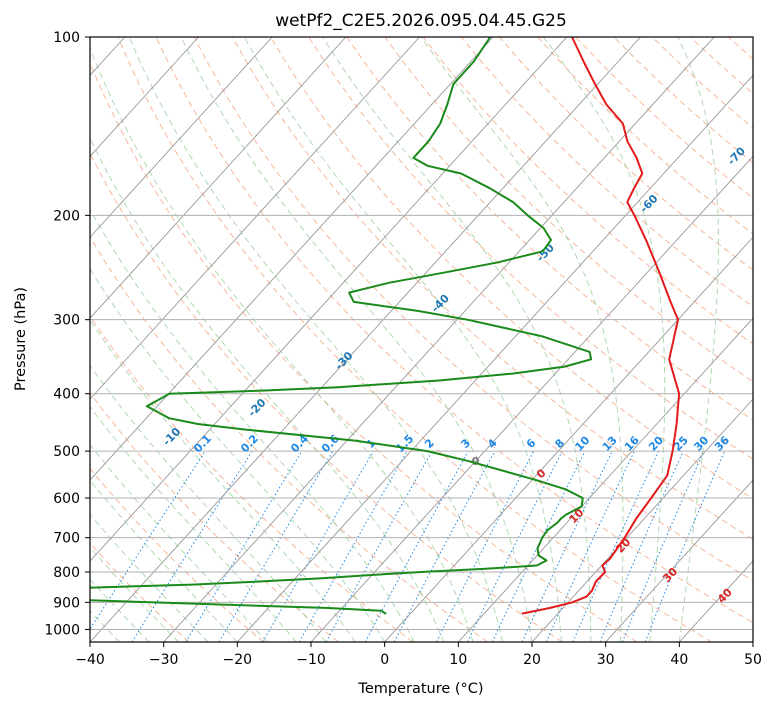  Describe the element at coordinates (62, 630) in the screenshot. I see `y-tick-label: 1000` at that location.